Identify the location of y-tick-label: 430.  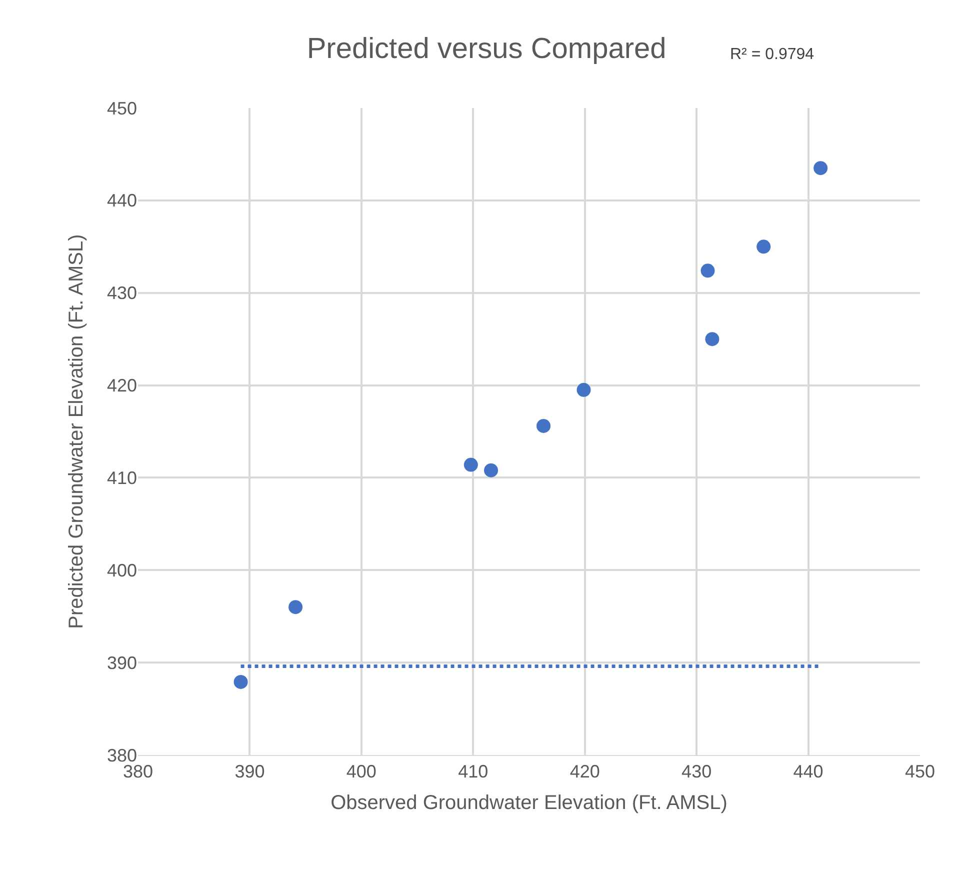
(121, 293).